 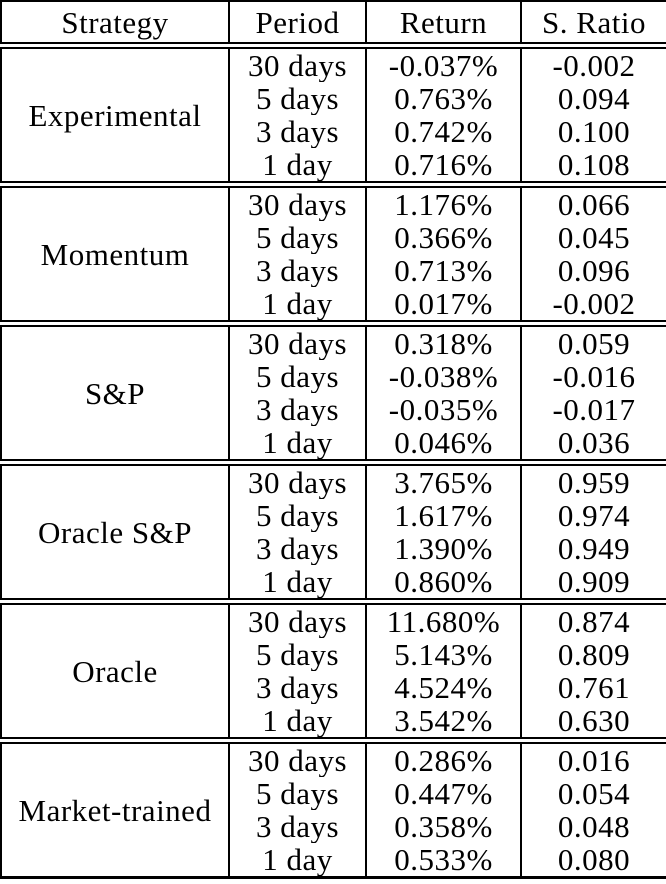 What do you see at coordinates (443, 548) in the screenshot?
I see `return-cell: 1.390%` at bounding box center [443, 548].